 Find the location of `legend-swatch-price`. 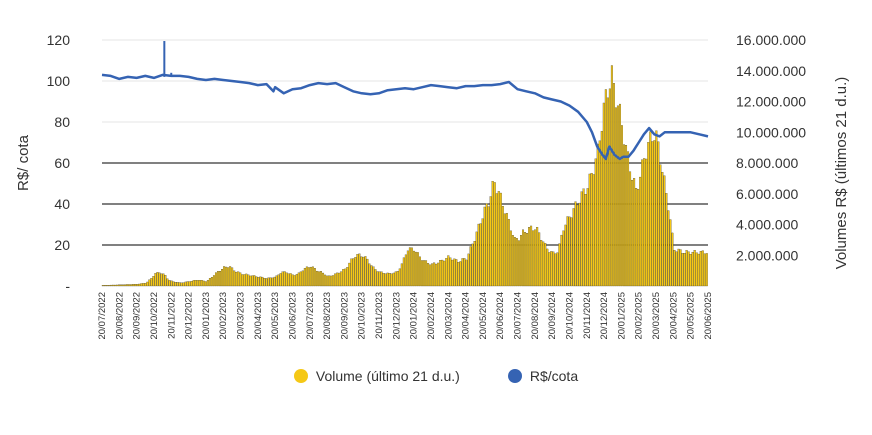

legend-swatch-price is located at coordinates (514, 376).